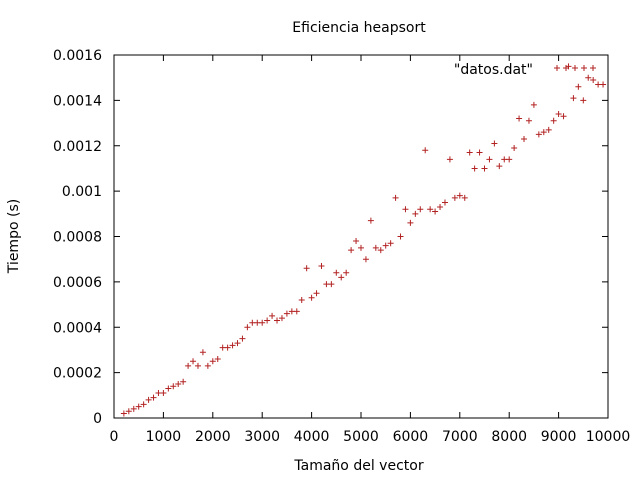 The image size is (640, 480). Describe the element at coordinates (262, 437) in the screenshot. I see `x-tick-label: 3000` at that location.